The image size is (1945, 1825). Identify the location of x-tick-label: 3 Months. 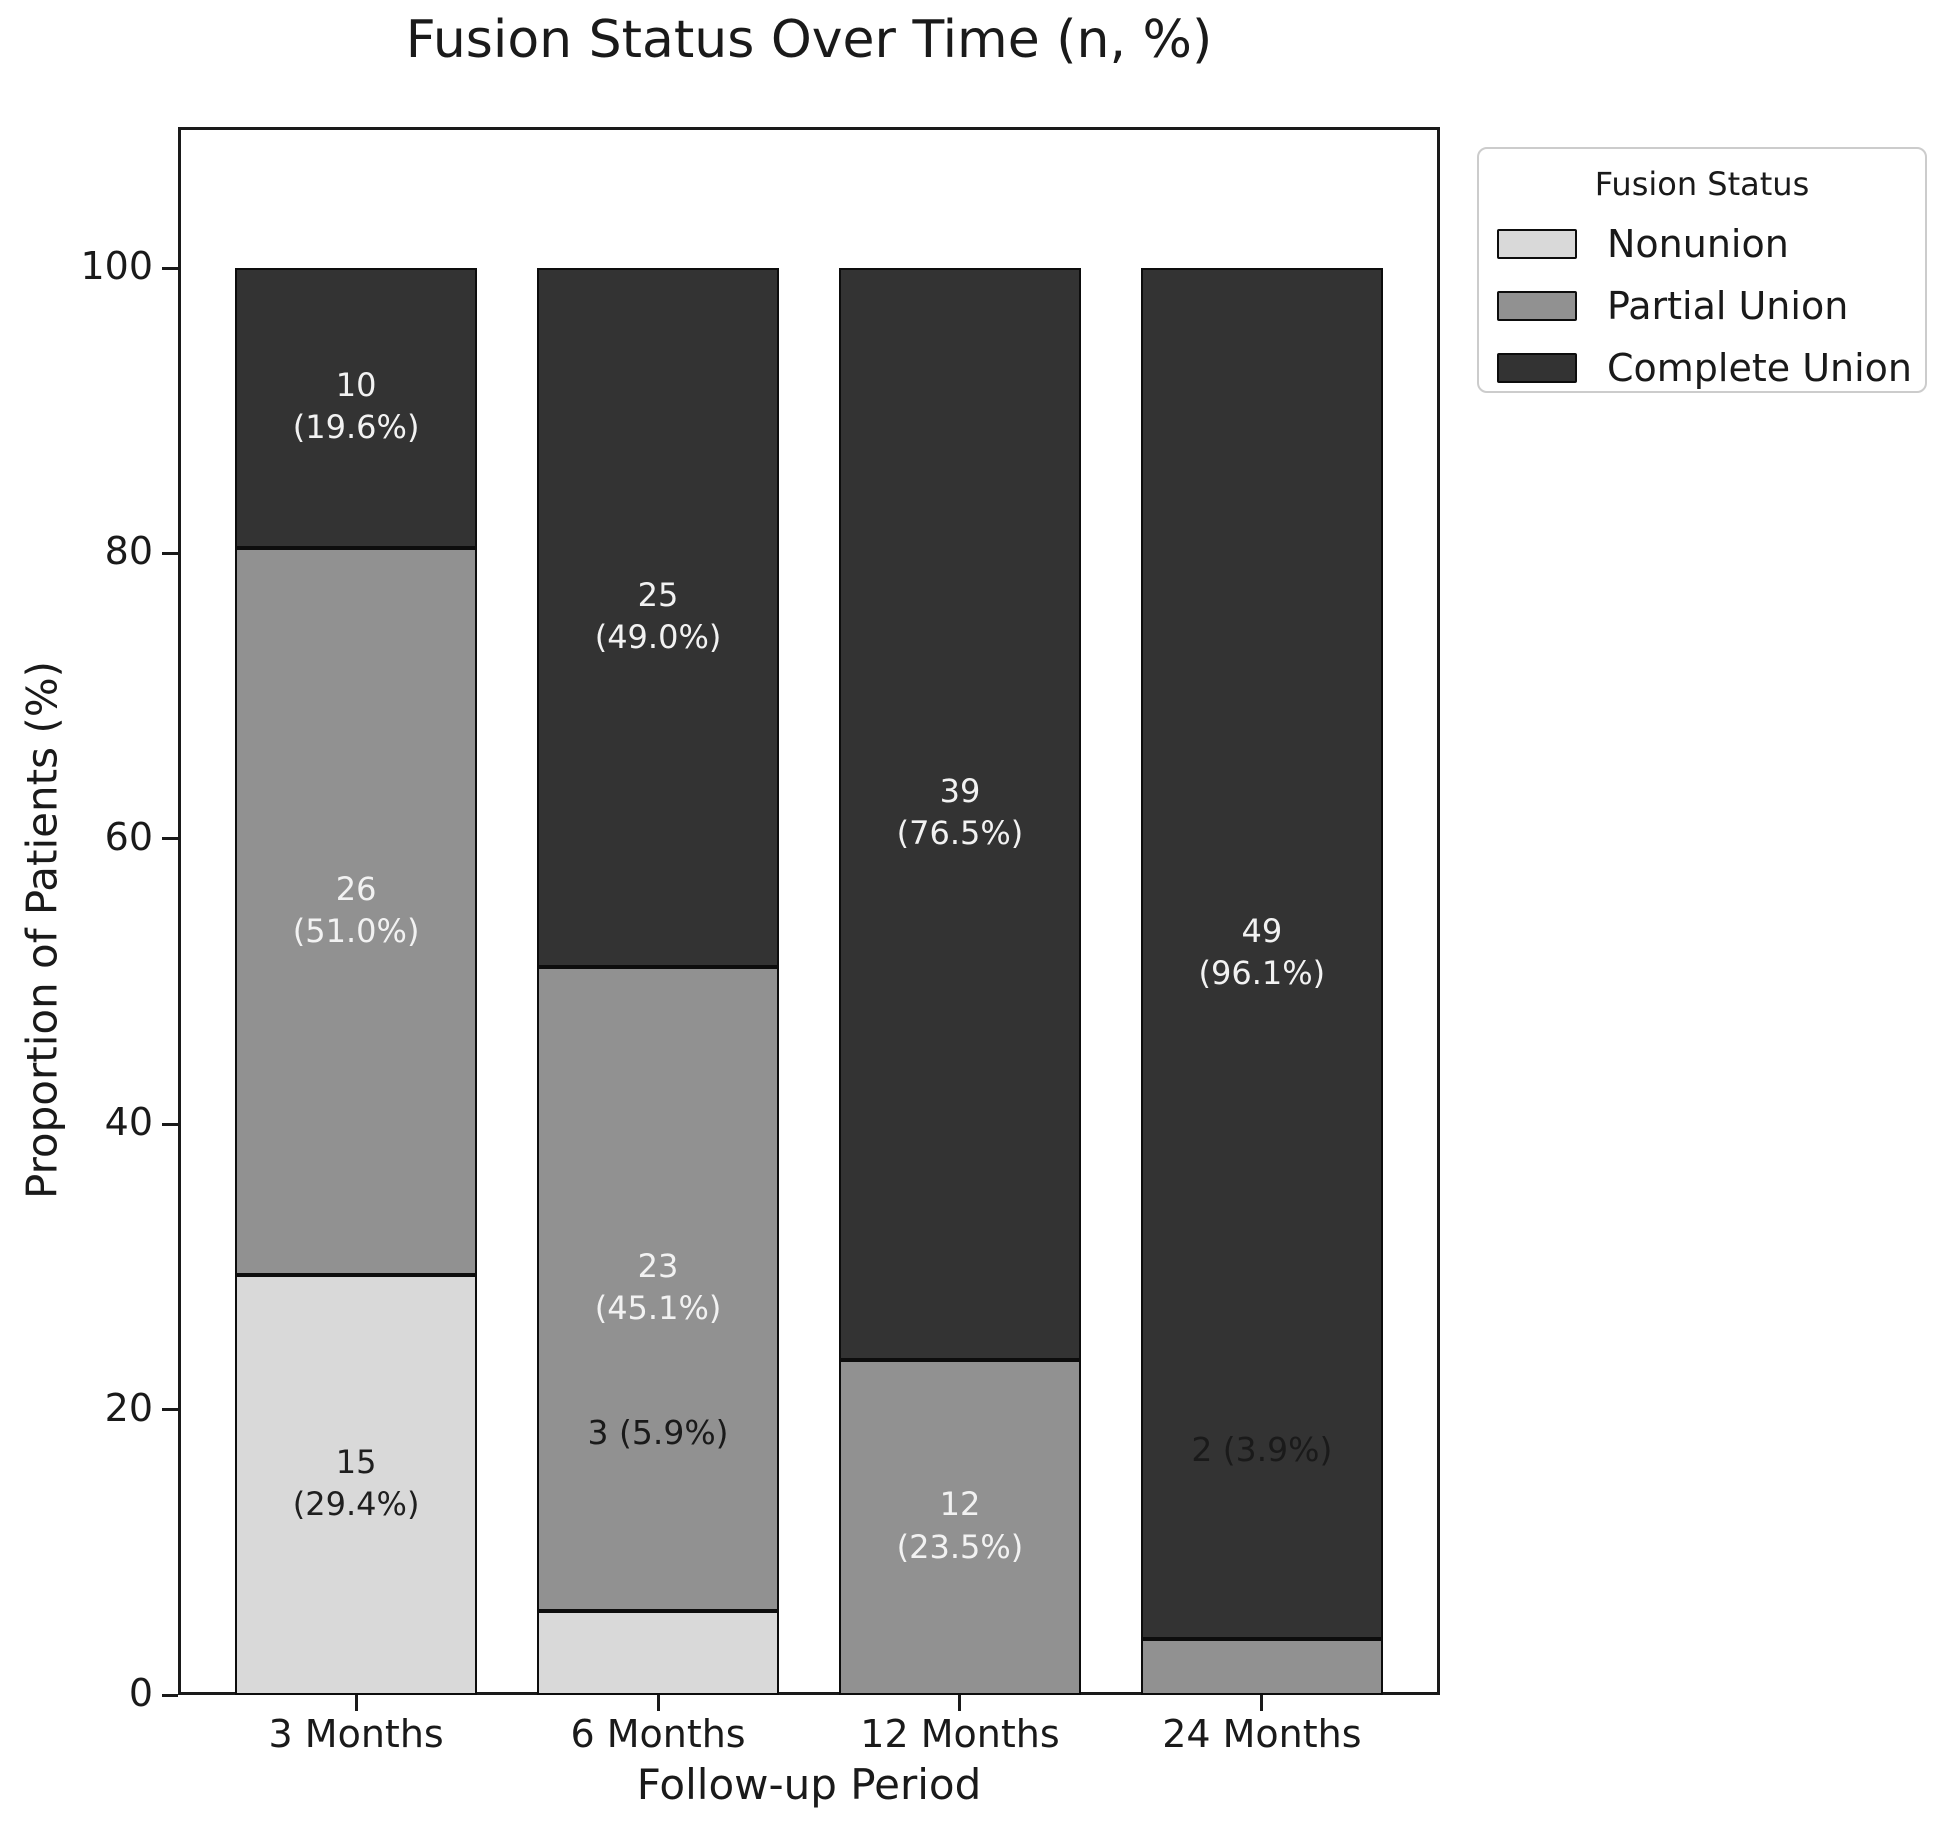
(356, 1734).